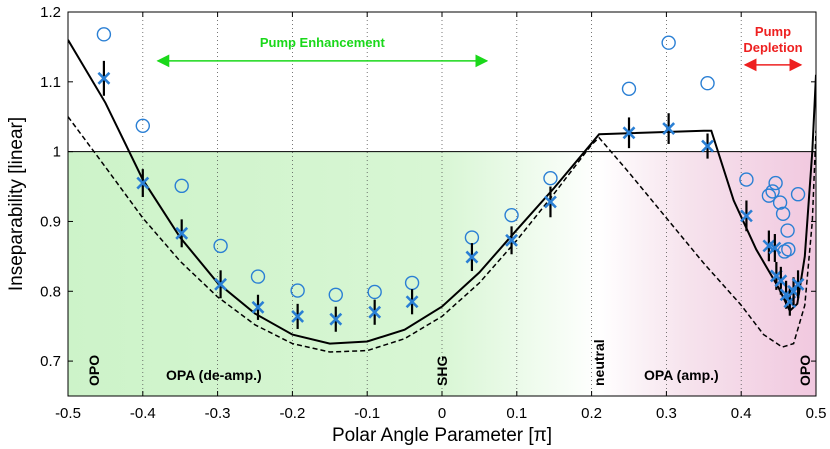  I want to click on y-tick-label: 0.9, so click(50, 221).